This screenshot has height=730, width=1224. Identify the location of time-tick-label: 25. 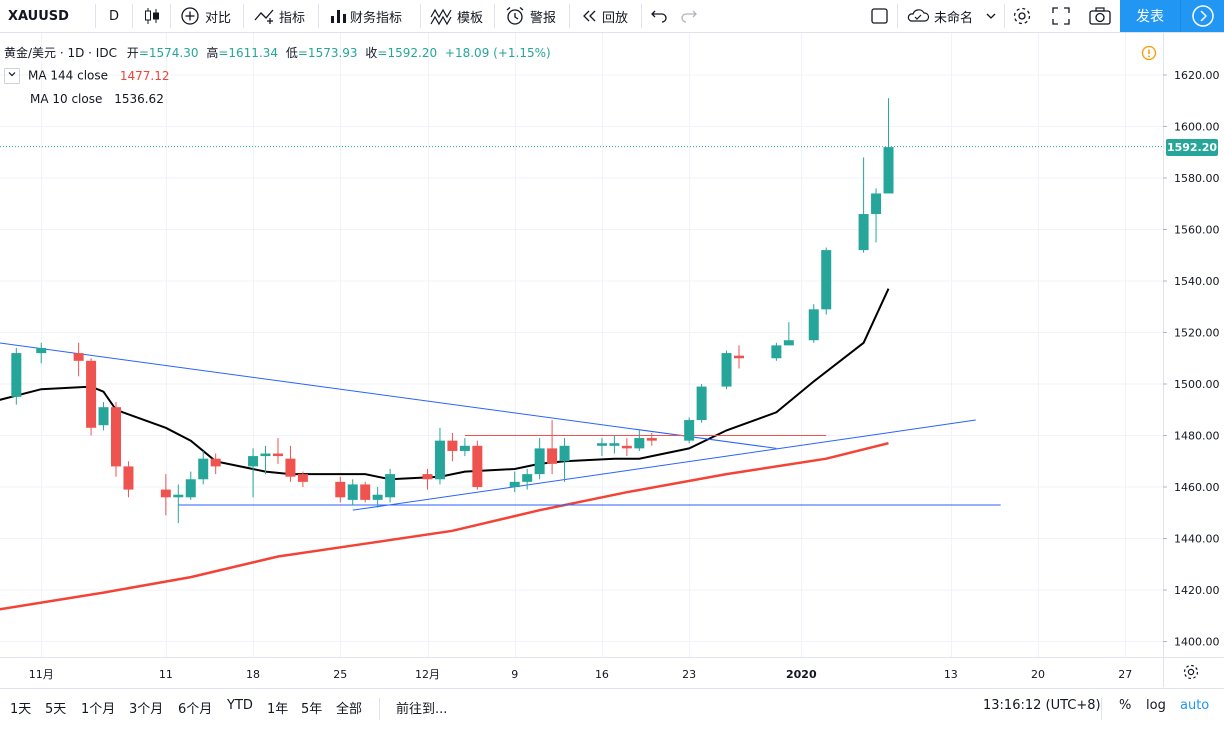
(340, 674).